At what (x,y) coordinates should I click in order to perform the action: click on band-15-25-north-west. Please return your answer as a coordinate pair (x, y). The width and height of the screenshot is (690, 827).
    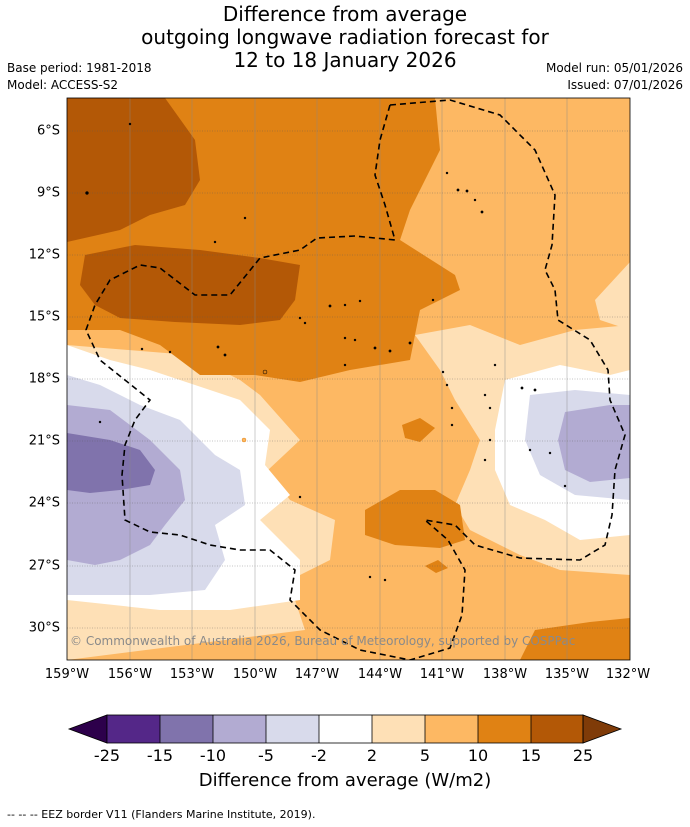
    Looking at the image, I should click on (133, 170).